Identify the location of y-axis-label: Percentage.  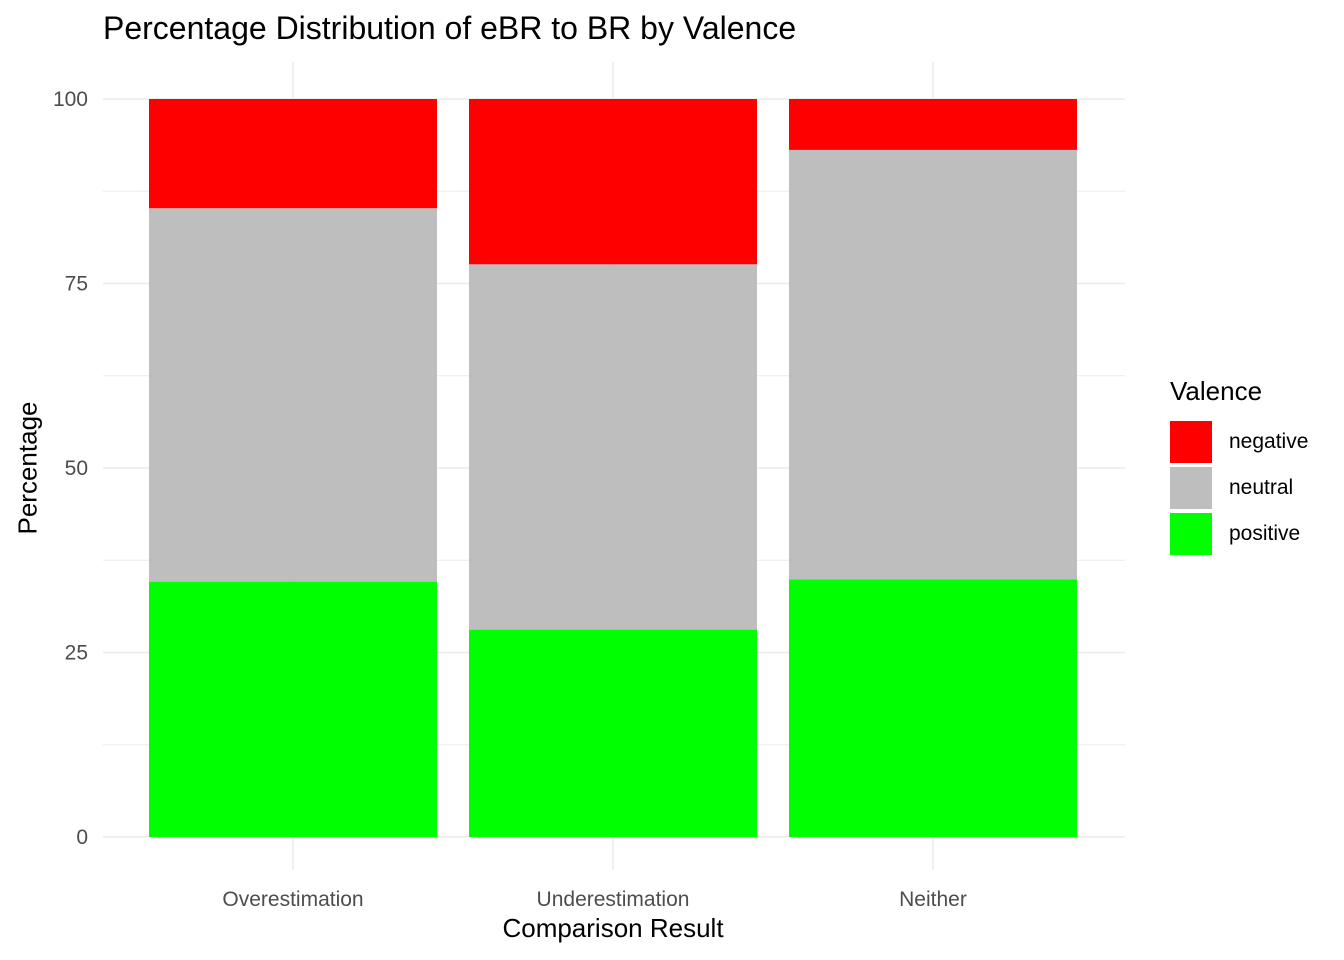
(27, 468).